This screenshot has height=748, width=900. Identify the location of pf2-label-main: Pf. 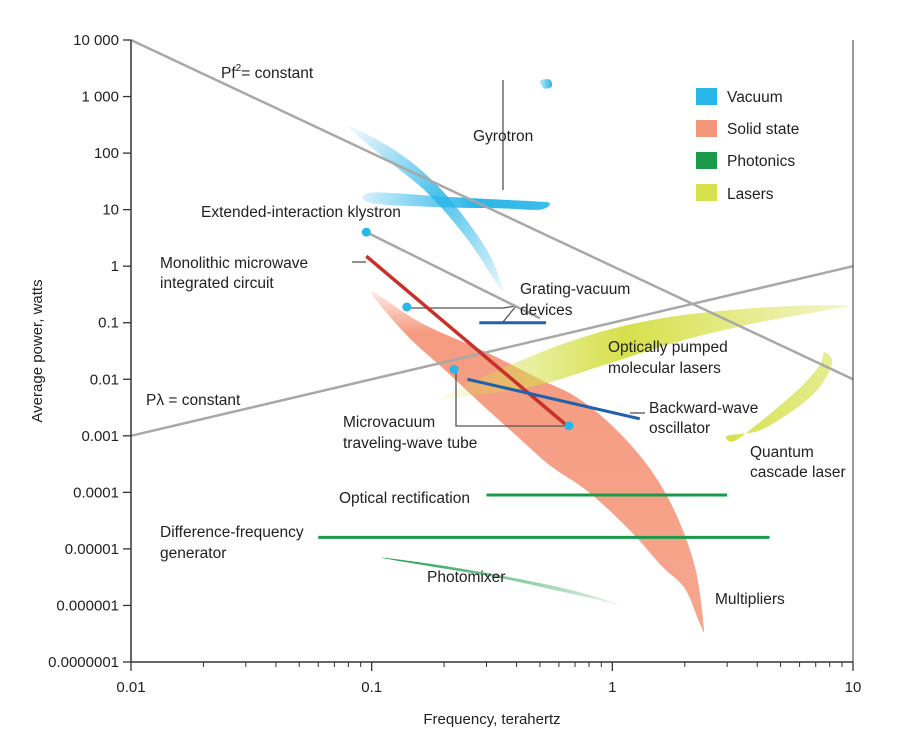
(228, 73).